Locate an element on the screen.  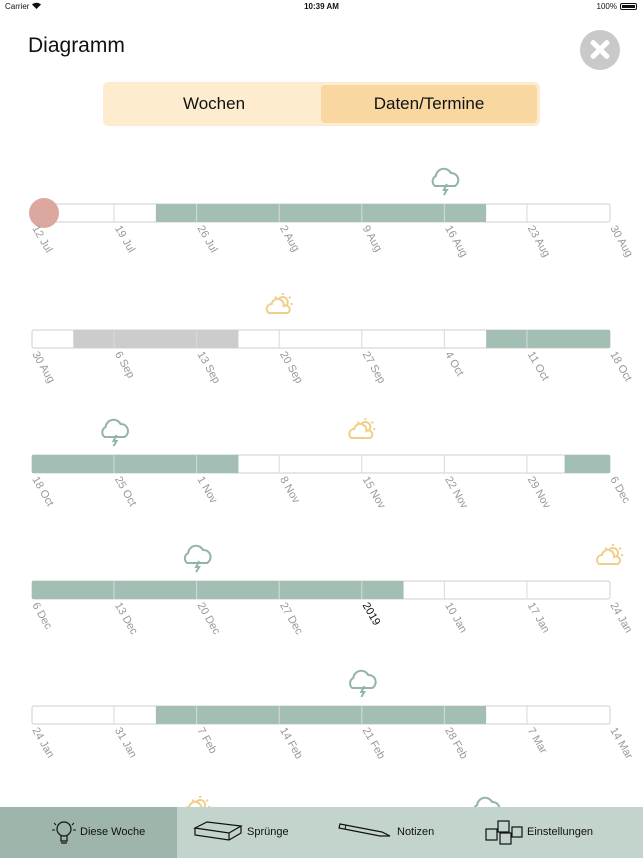
battery-icon is located at coordinates (628, 6).